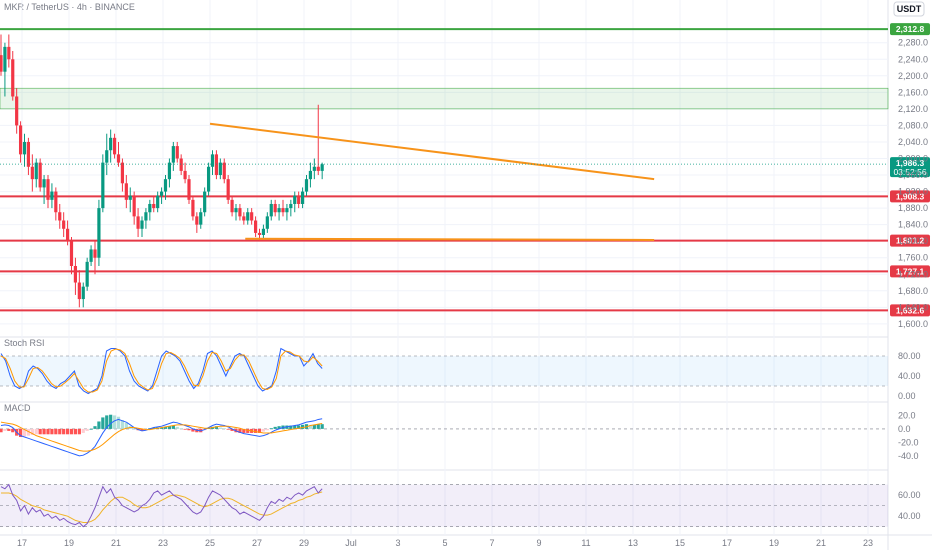 The image size is (932, 550). Describe the element at coordinates (432, 151) in the screenshot. I see `trendline-descending` at that location.